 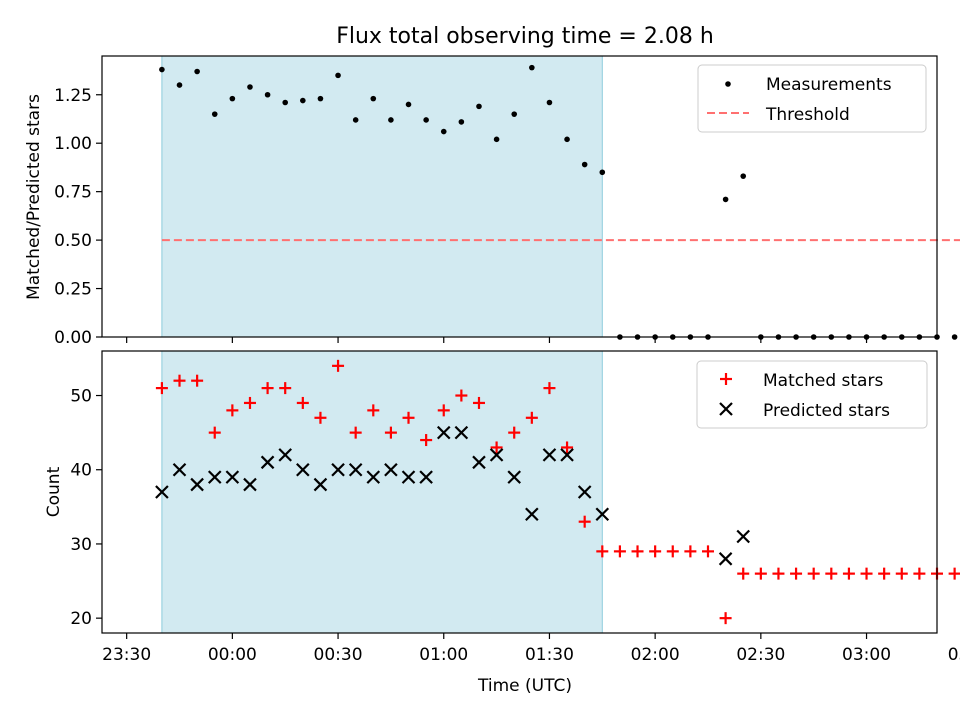 What do you see at coordinates (86, 508) in the screenshot?
I see `count-y-ticks: 20 30 40 50` at bounding box center [86, 508].